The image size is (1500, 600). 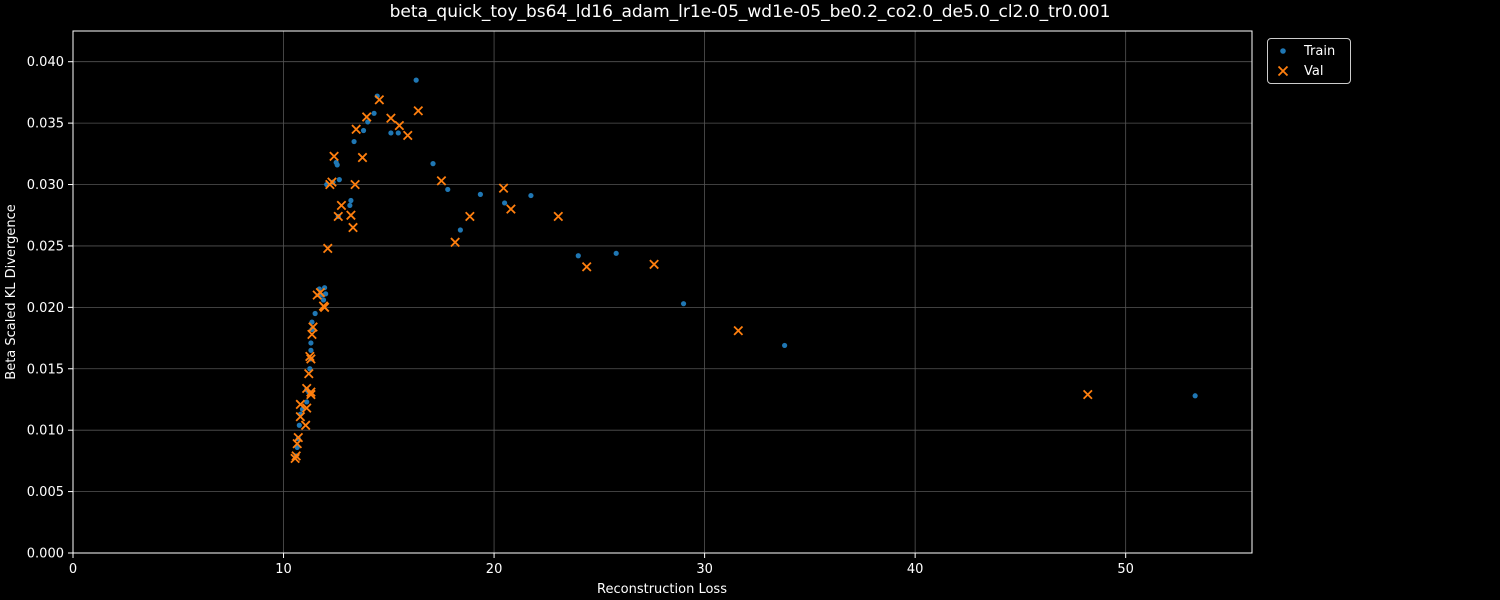 I want to click on y-axis-label: Beta Scaled KL Divergence, so click(x=11, y=291).